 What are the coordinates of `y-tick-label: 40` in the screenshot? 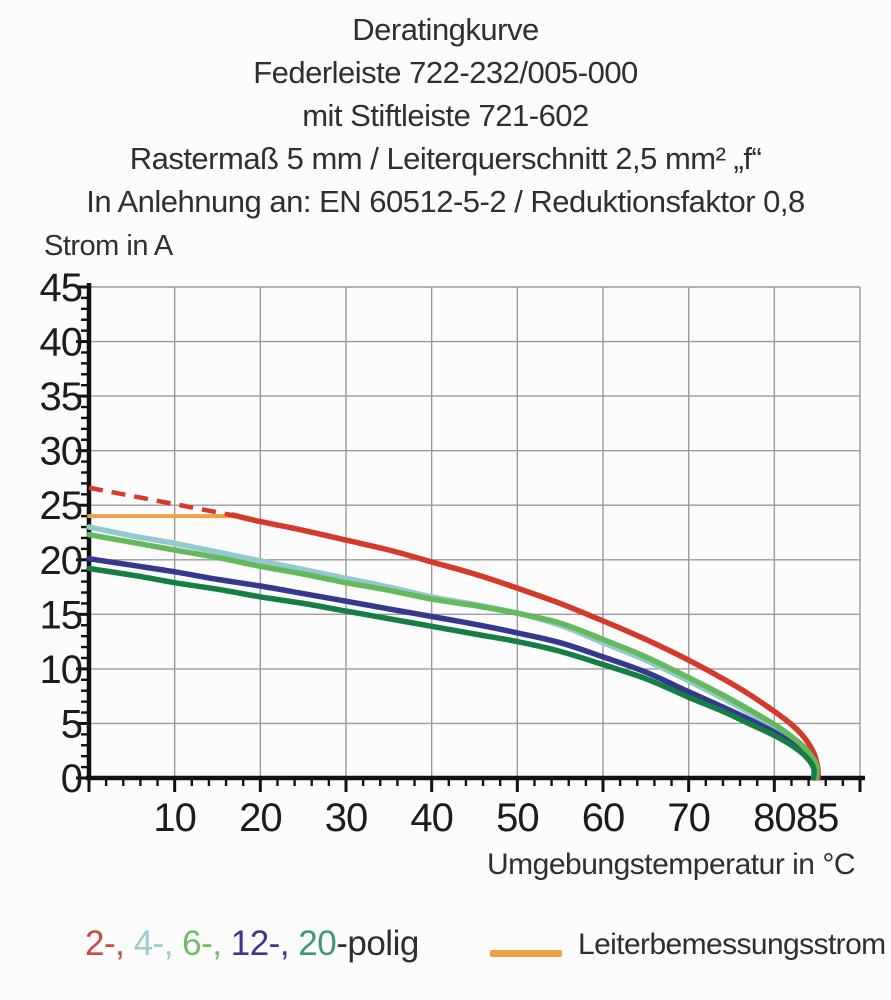 It's located at (61, 343).